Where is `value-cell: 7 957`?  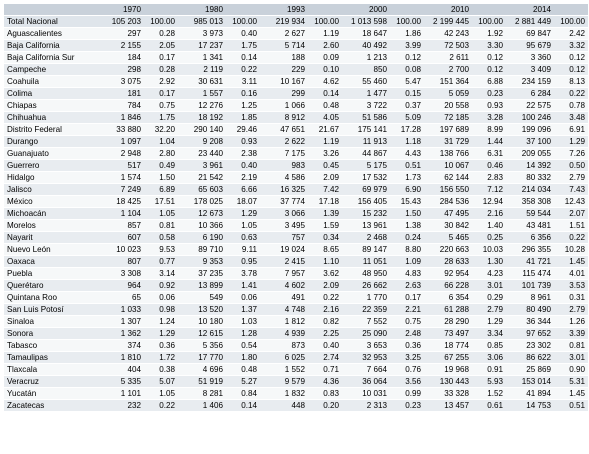 value-cell: 7 957 is located at coordinates (284, 273).